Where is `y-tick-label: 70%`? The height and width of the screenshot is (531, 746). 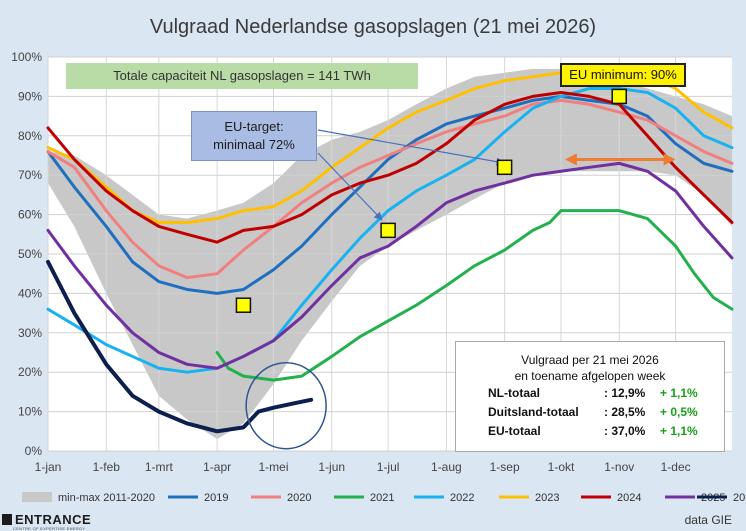
y-tick-label: 70% is located at coordinates (30, 175).